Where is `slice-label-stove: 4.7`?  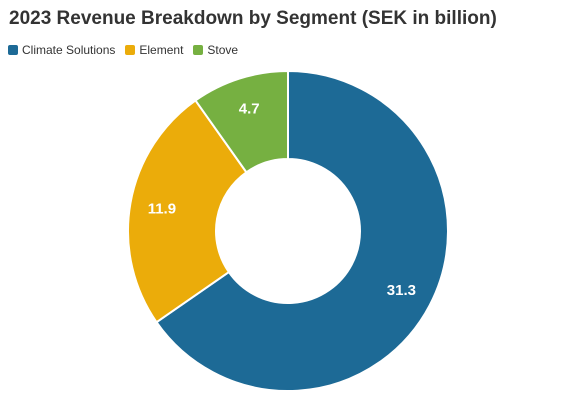 slice-label-stove: 4.7 is located at coordinates (249, 109).